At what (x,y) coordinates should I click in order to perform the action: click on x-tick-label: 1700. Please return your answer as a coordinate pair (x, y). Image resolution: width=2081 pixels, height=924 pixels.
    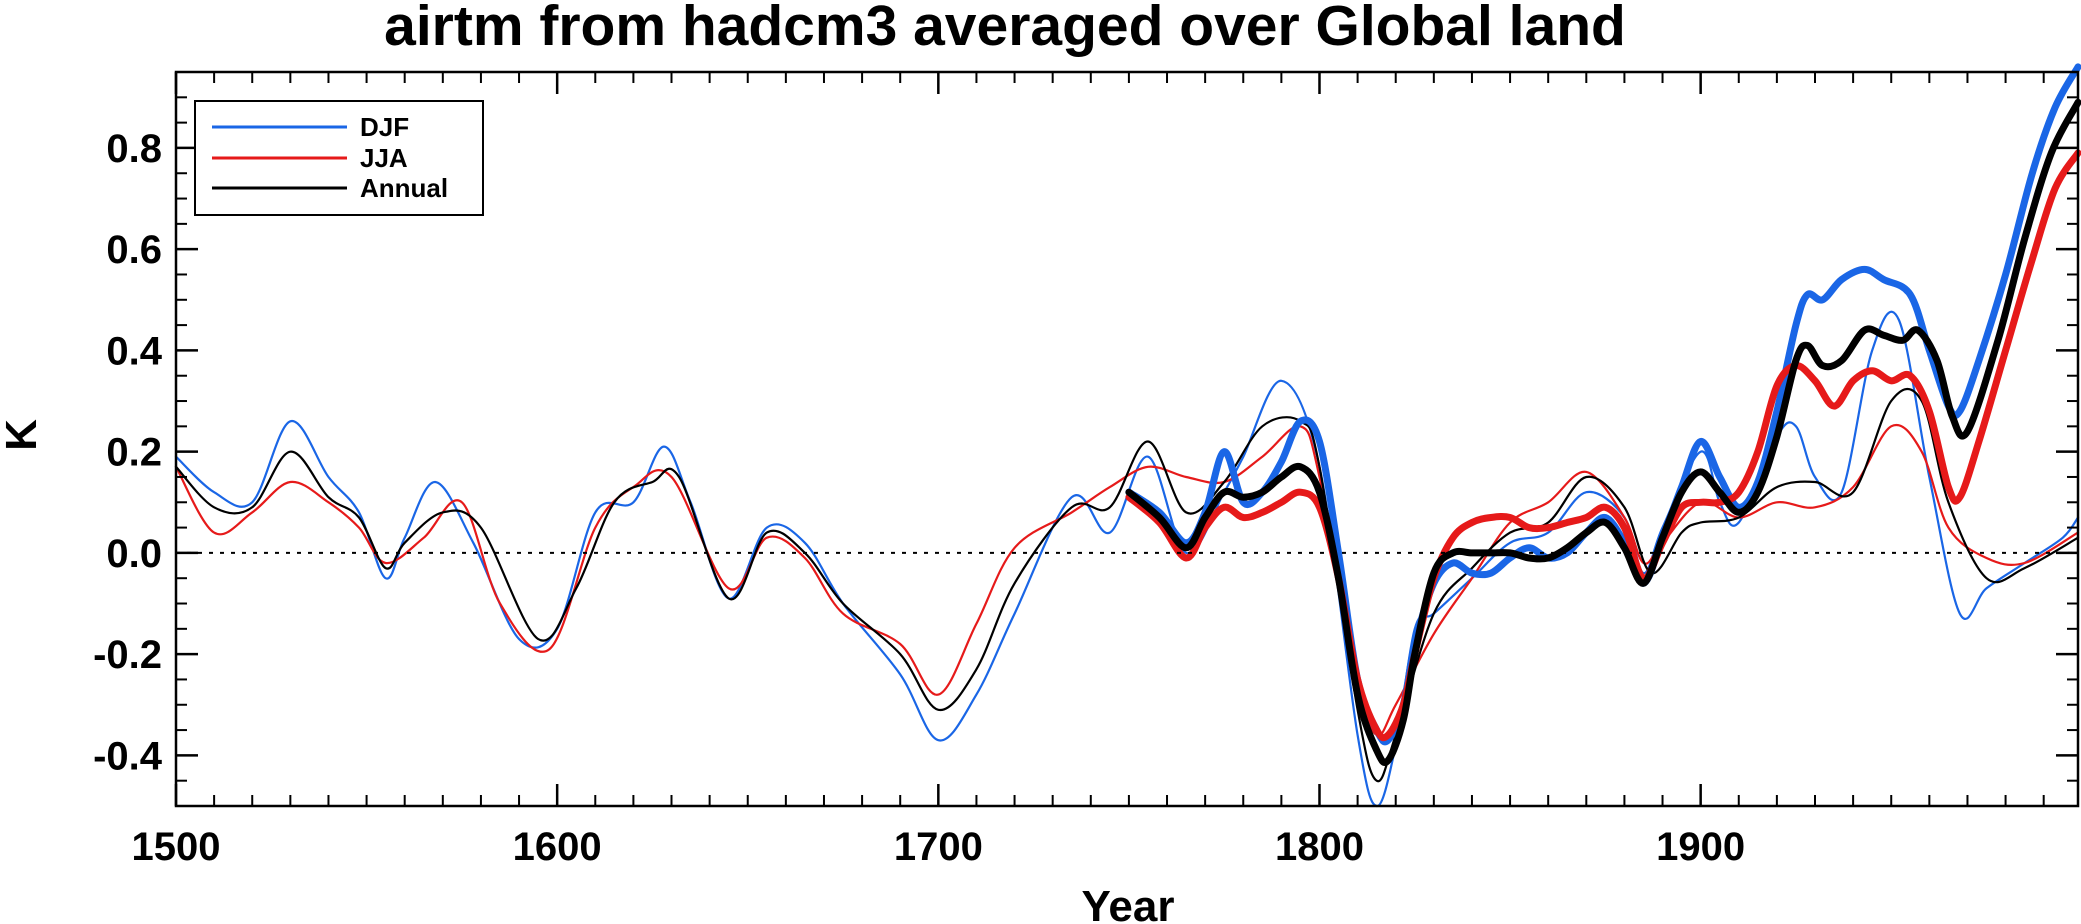
    Looking at the image, I should click on (938, 847).